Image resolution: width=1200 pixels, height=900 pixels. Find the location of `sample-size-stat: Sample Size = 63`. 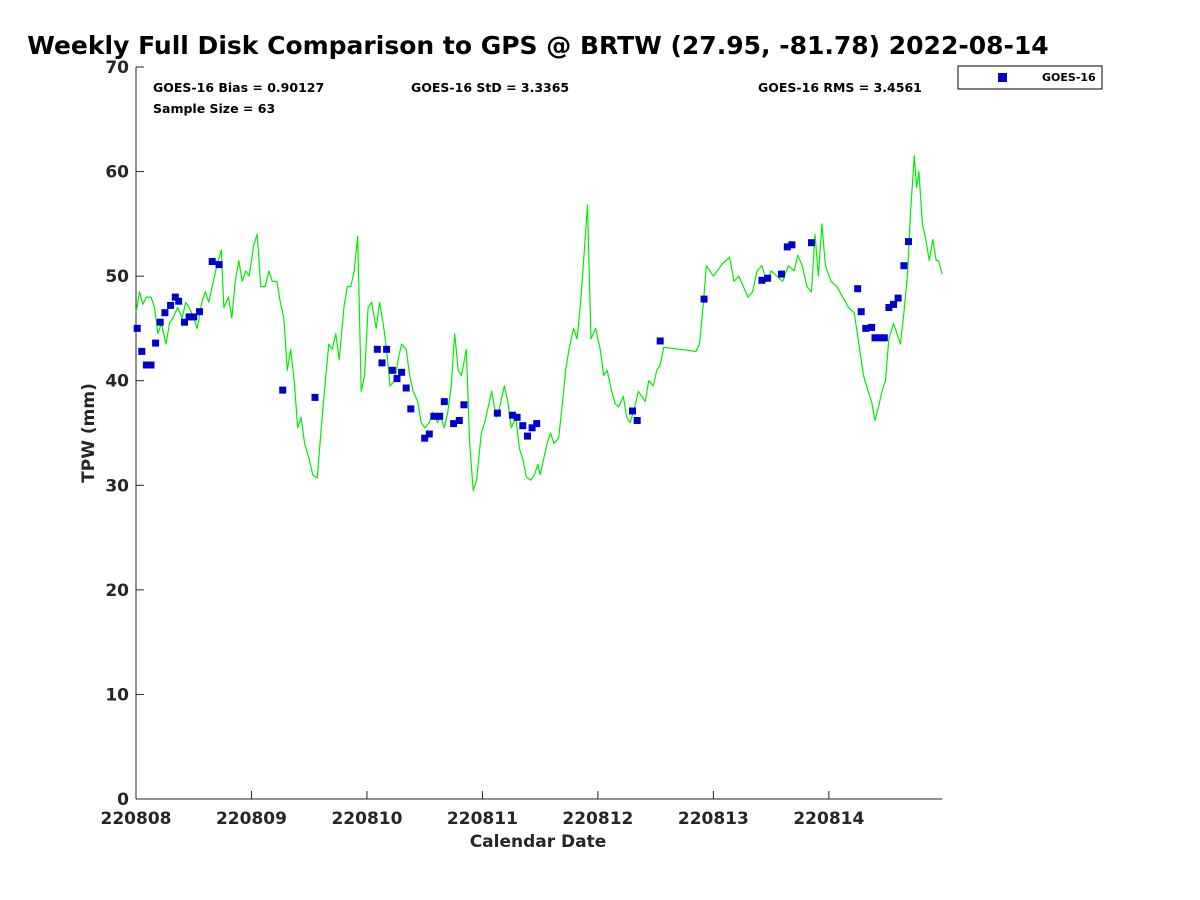

sample-size-stat: Sample Size = 63 is located at coordinates (214, 108).